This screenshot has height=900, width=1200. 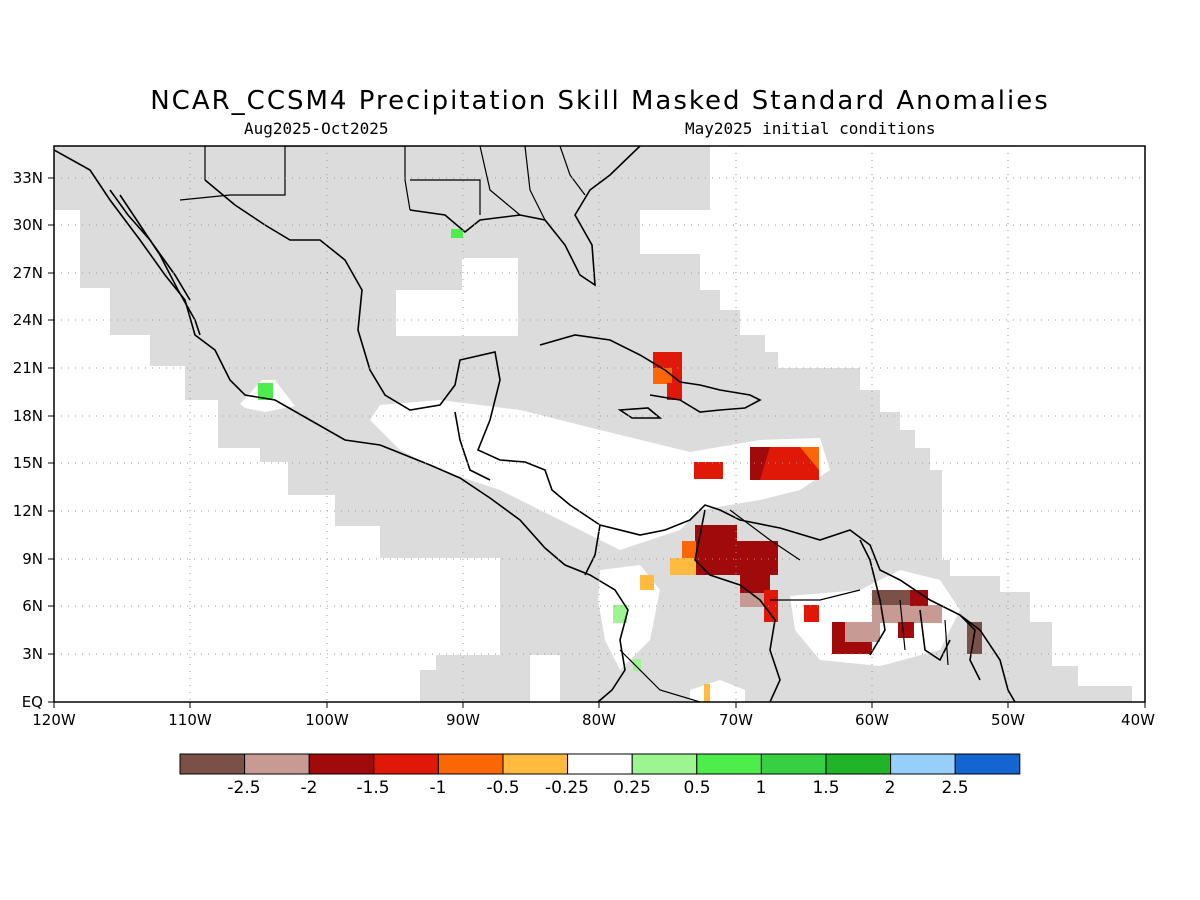 I want to click on colorbar-label: -1.5, so click(x=372, y=788).